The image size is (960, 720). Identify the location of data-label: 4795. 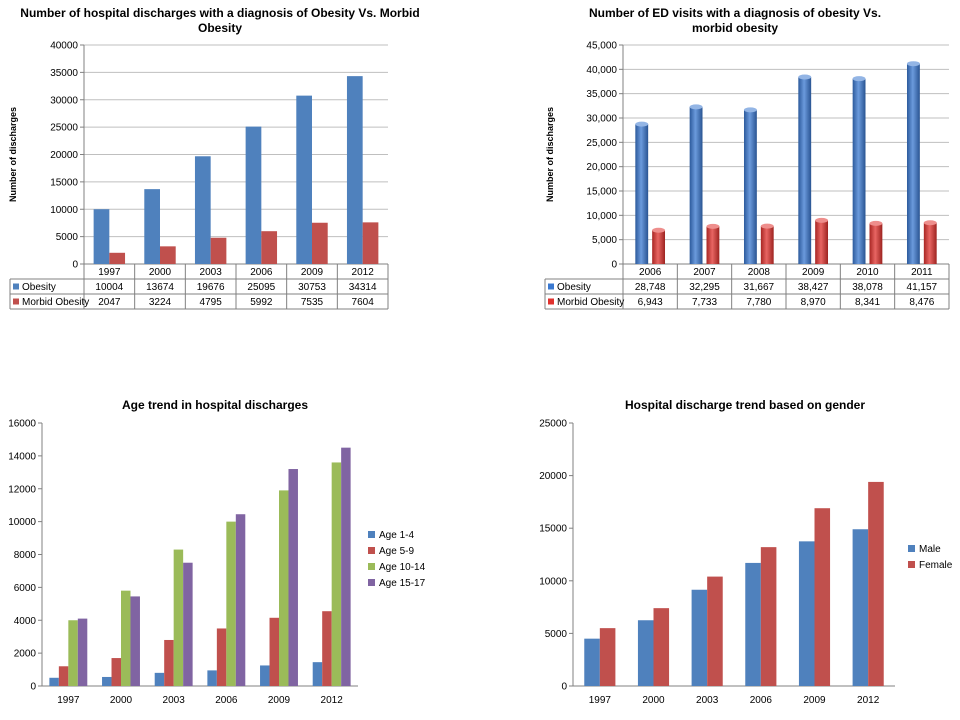
(211, 302).